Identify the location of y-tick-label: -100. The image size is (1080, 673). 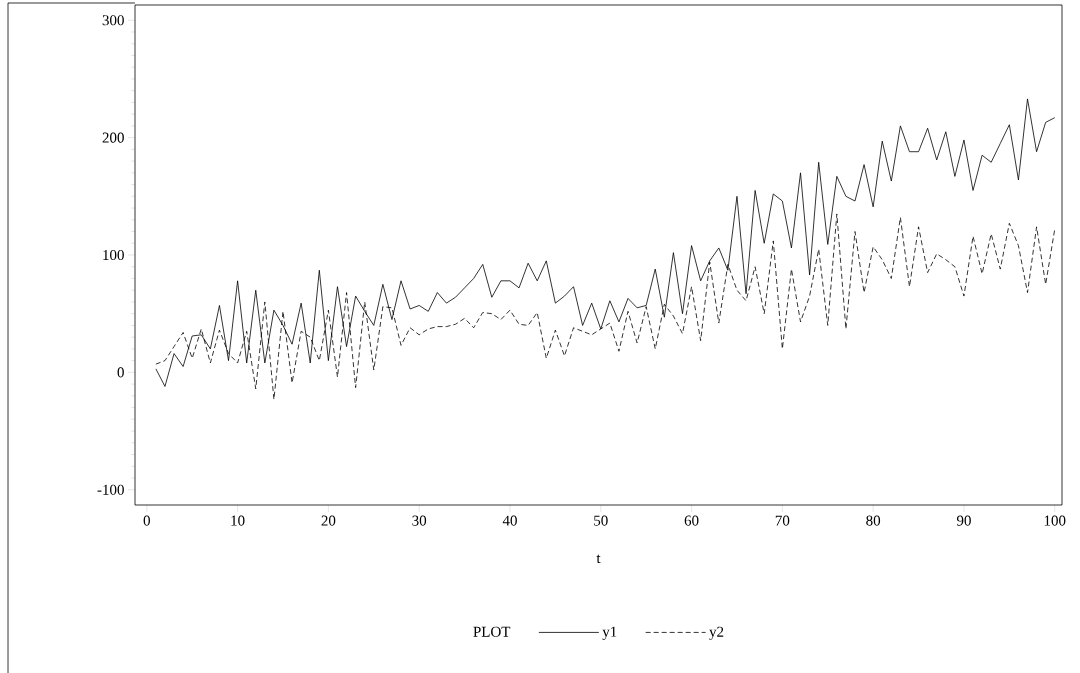
(110, 489).